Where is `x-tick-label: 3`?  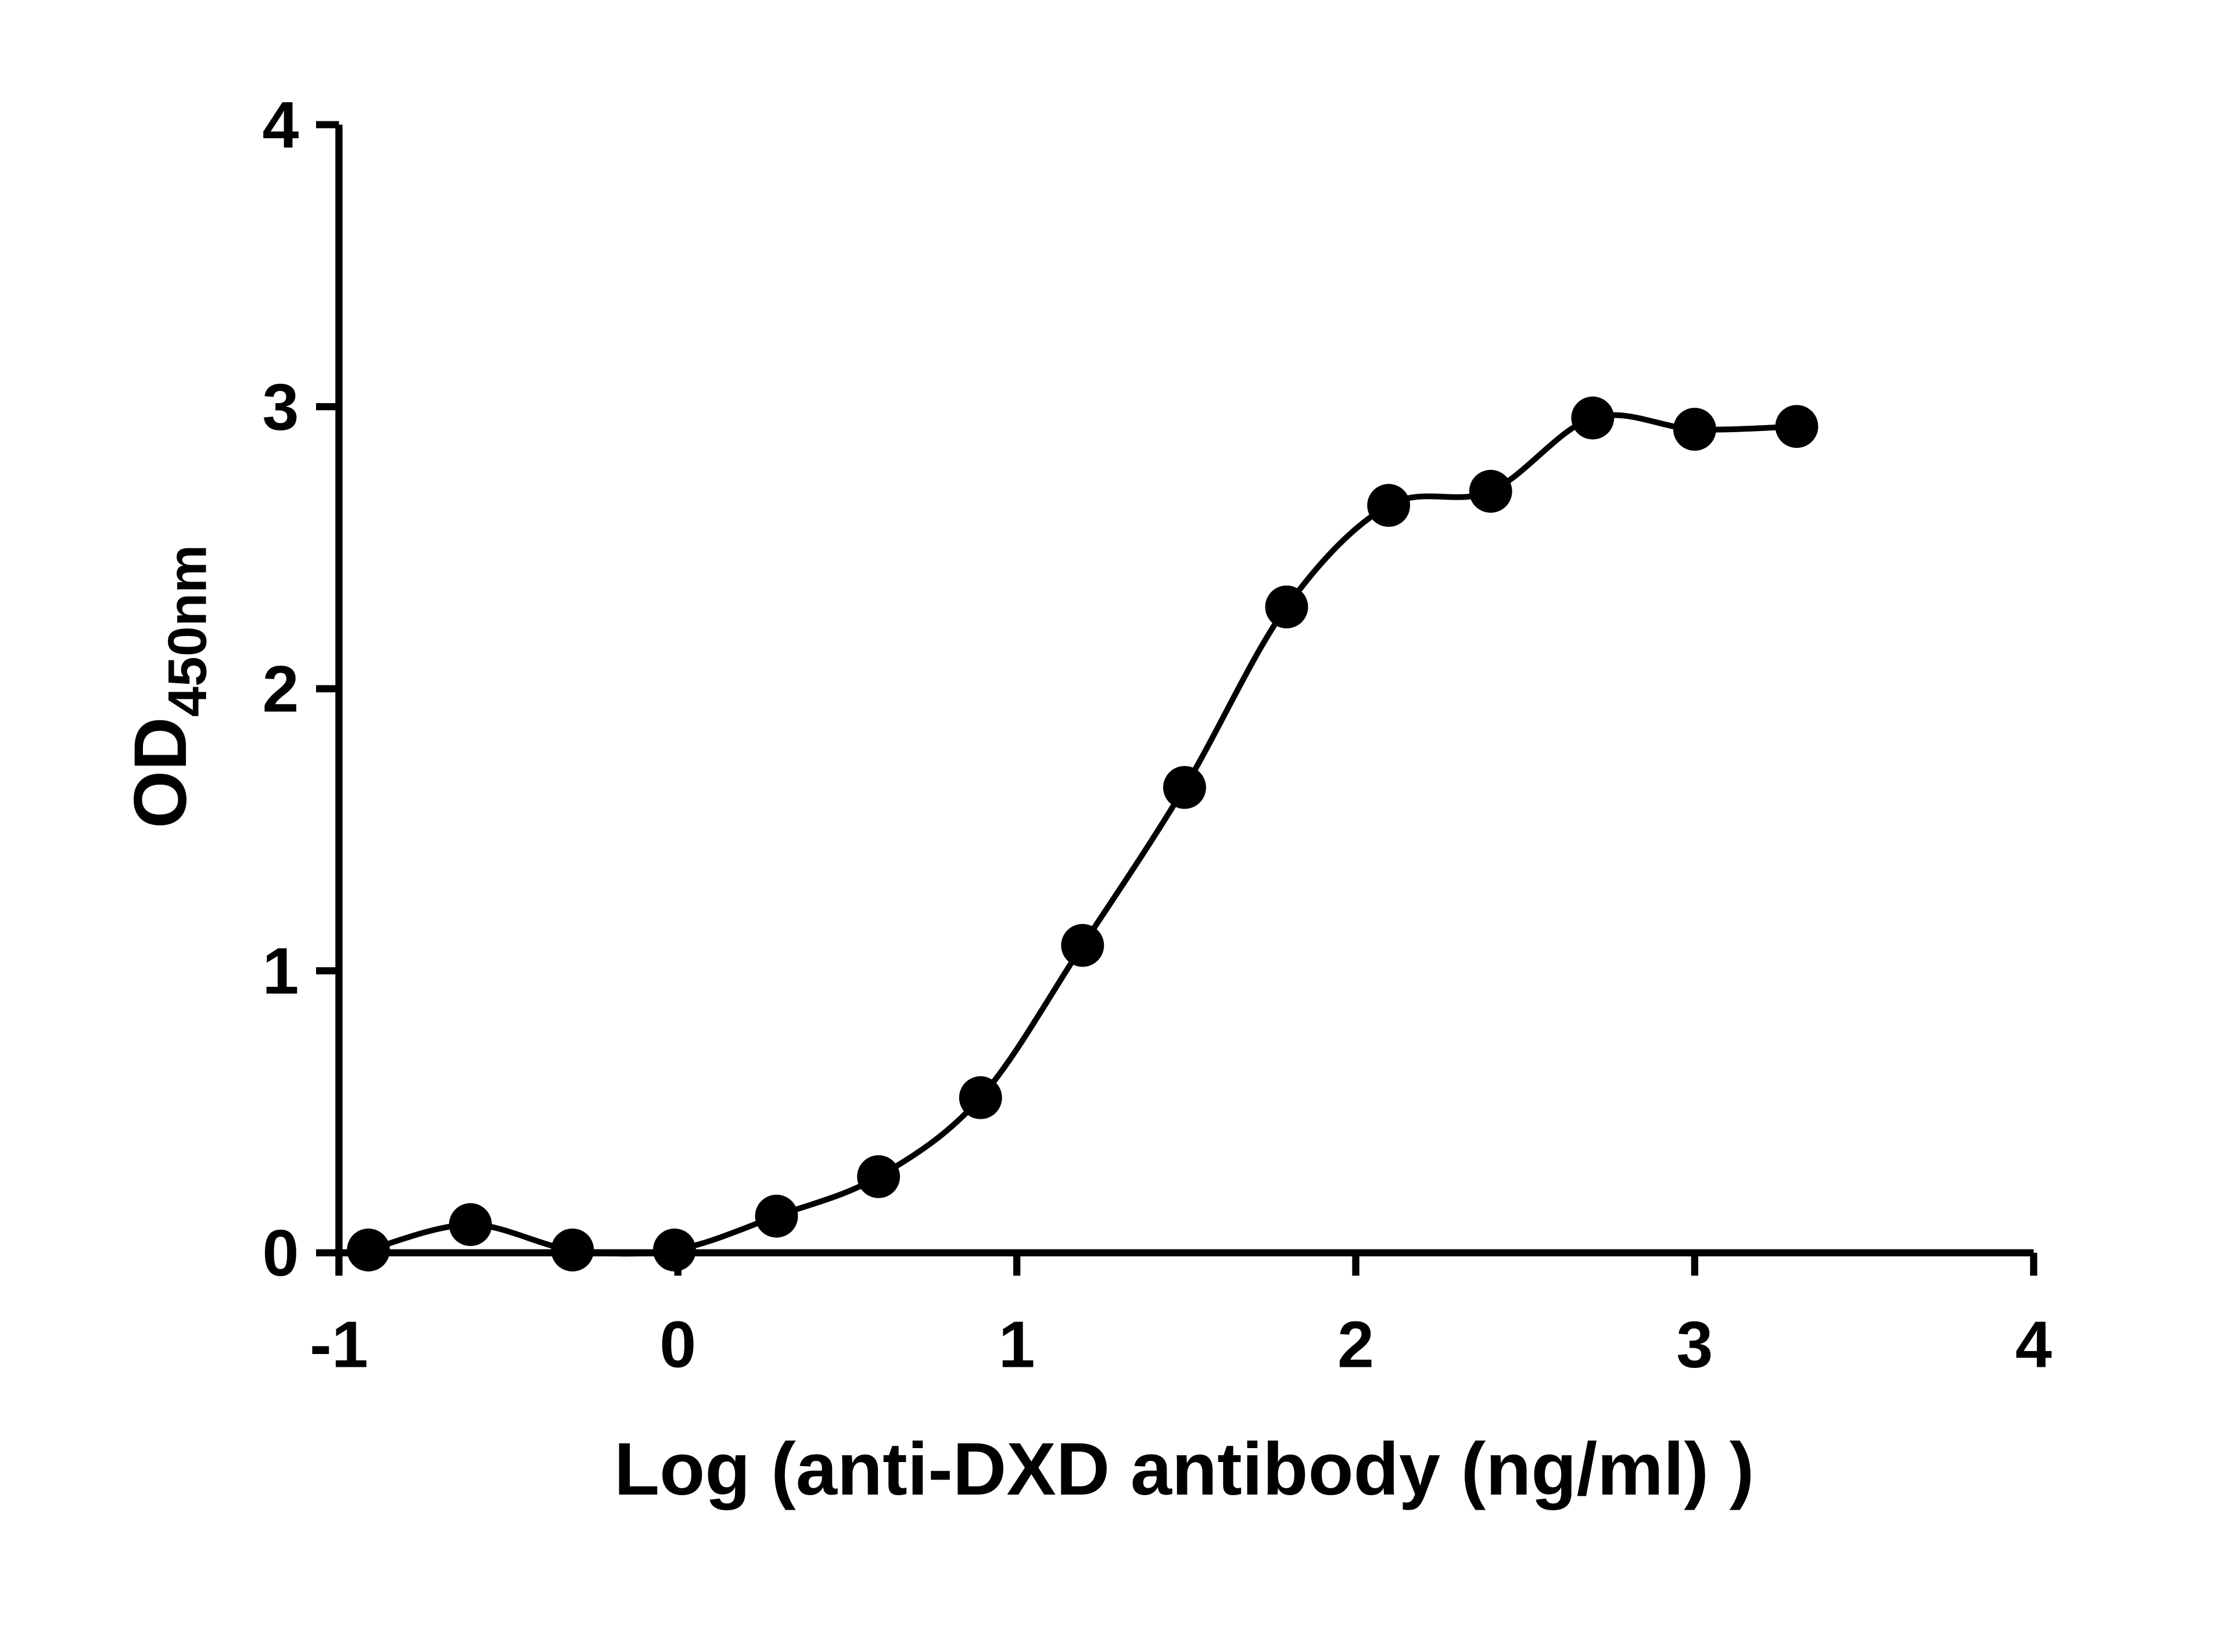 x-tick-label: 3 is located at coordinates (1694, 1344).